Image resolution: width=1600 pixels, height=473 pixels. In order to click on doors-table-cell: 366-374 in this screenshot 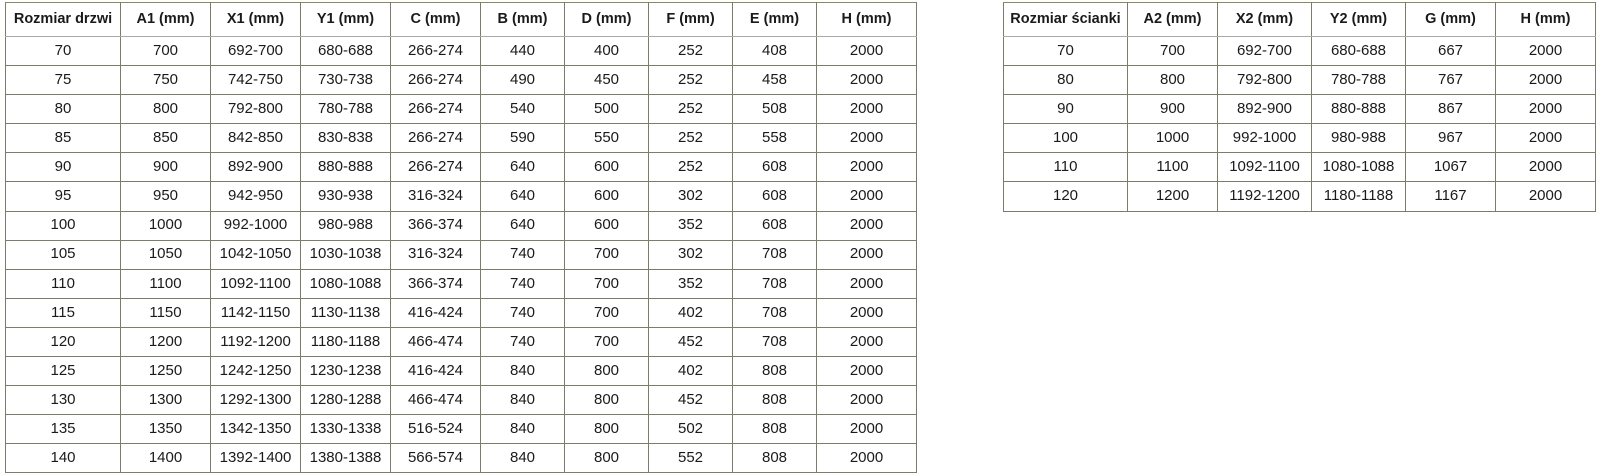, I will do `click(435, 283)`.